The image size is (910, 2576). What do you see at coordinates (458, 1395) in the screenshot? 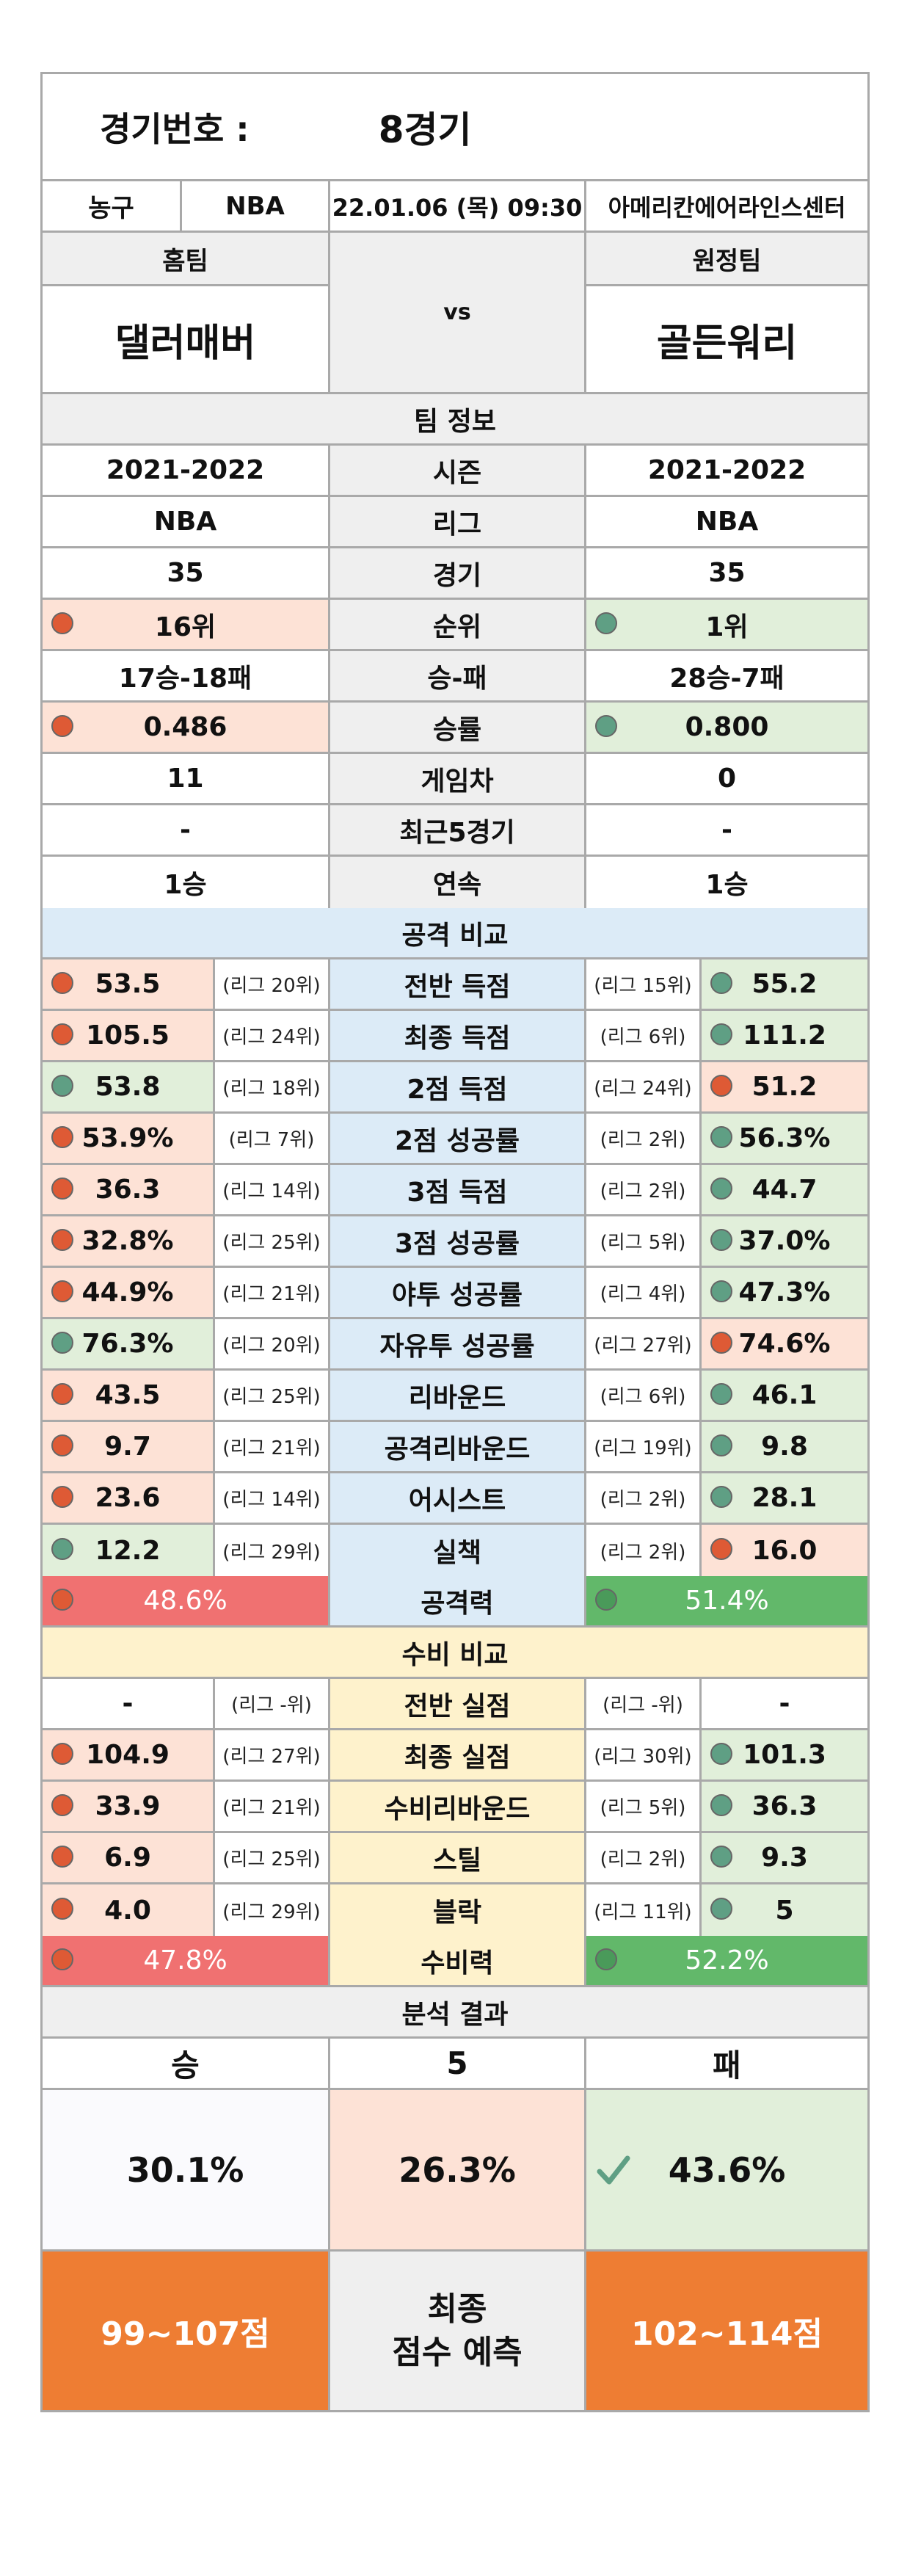
I see `attack-label: 리바운드` at bounding box center [458, 1395].